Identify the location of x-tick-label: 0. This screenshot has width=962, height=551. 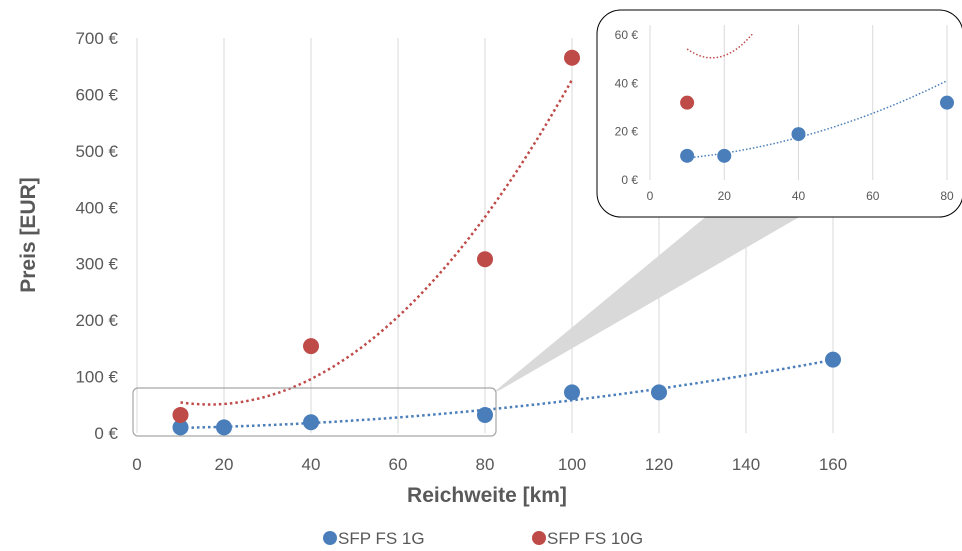
(136, 464).